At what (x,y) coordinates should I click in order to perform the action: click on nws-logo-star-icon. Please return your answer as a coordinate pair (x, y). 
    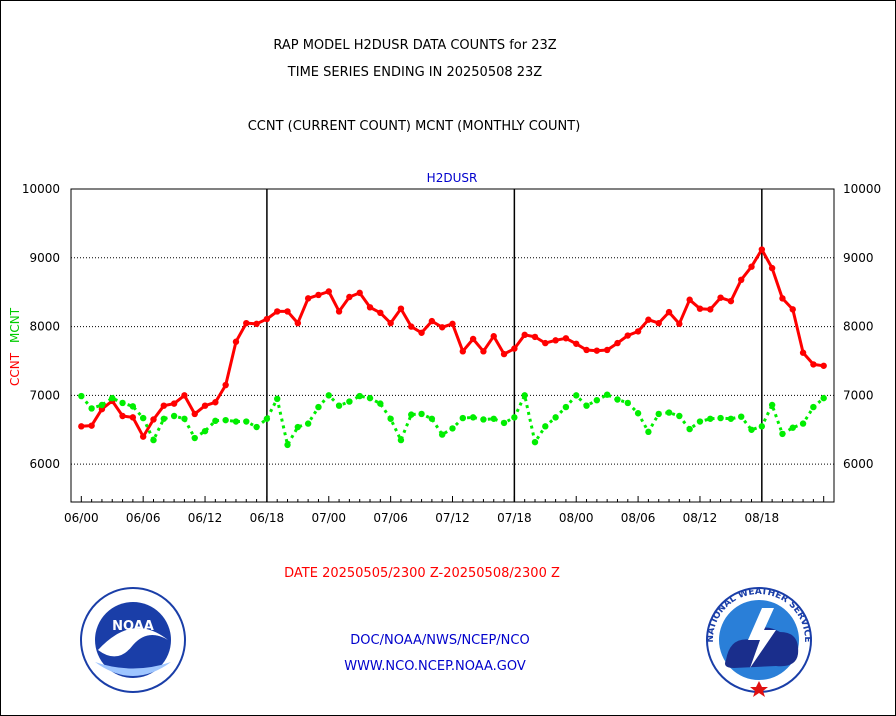
    Looking at the image, I should click on (759, 689).